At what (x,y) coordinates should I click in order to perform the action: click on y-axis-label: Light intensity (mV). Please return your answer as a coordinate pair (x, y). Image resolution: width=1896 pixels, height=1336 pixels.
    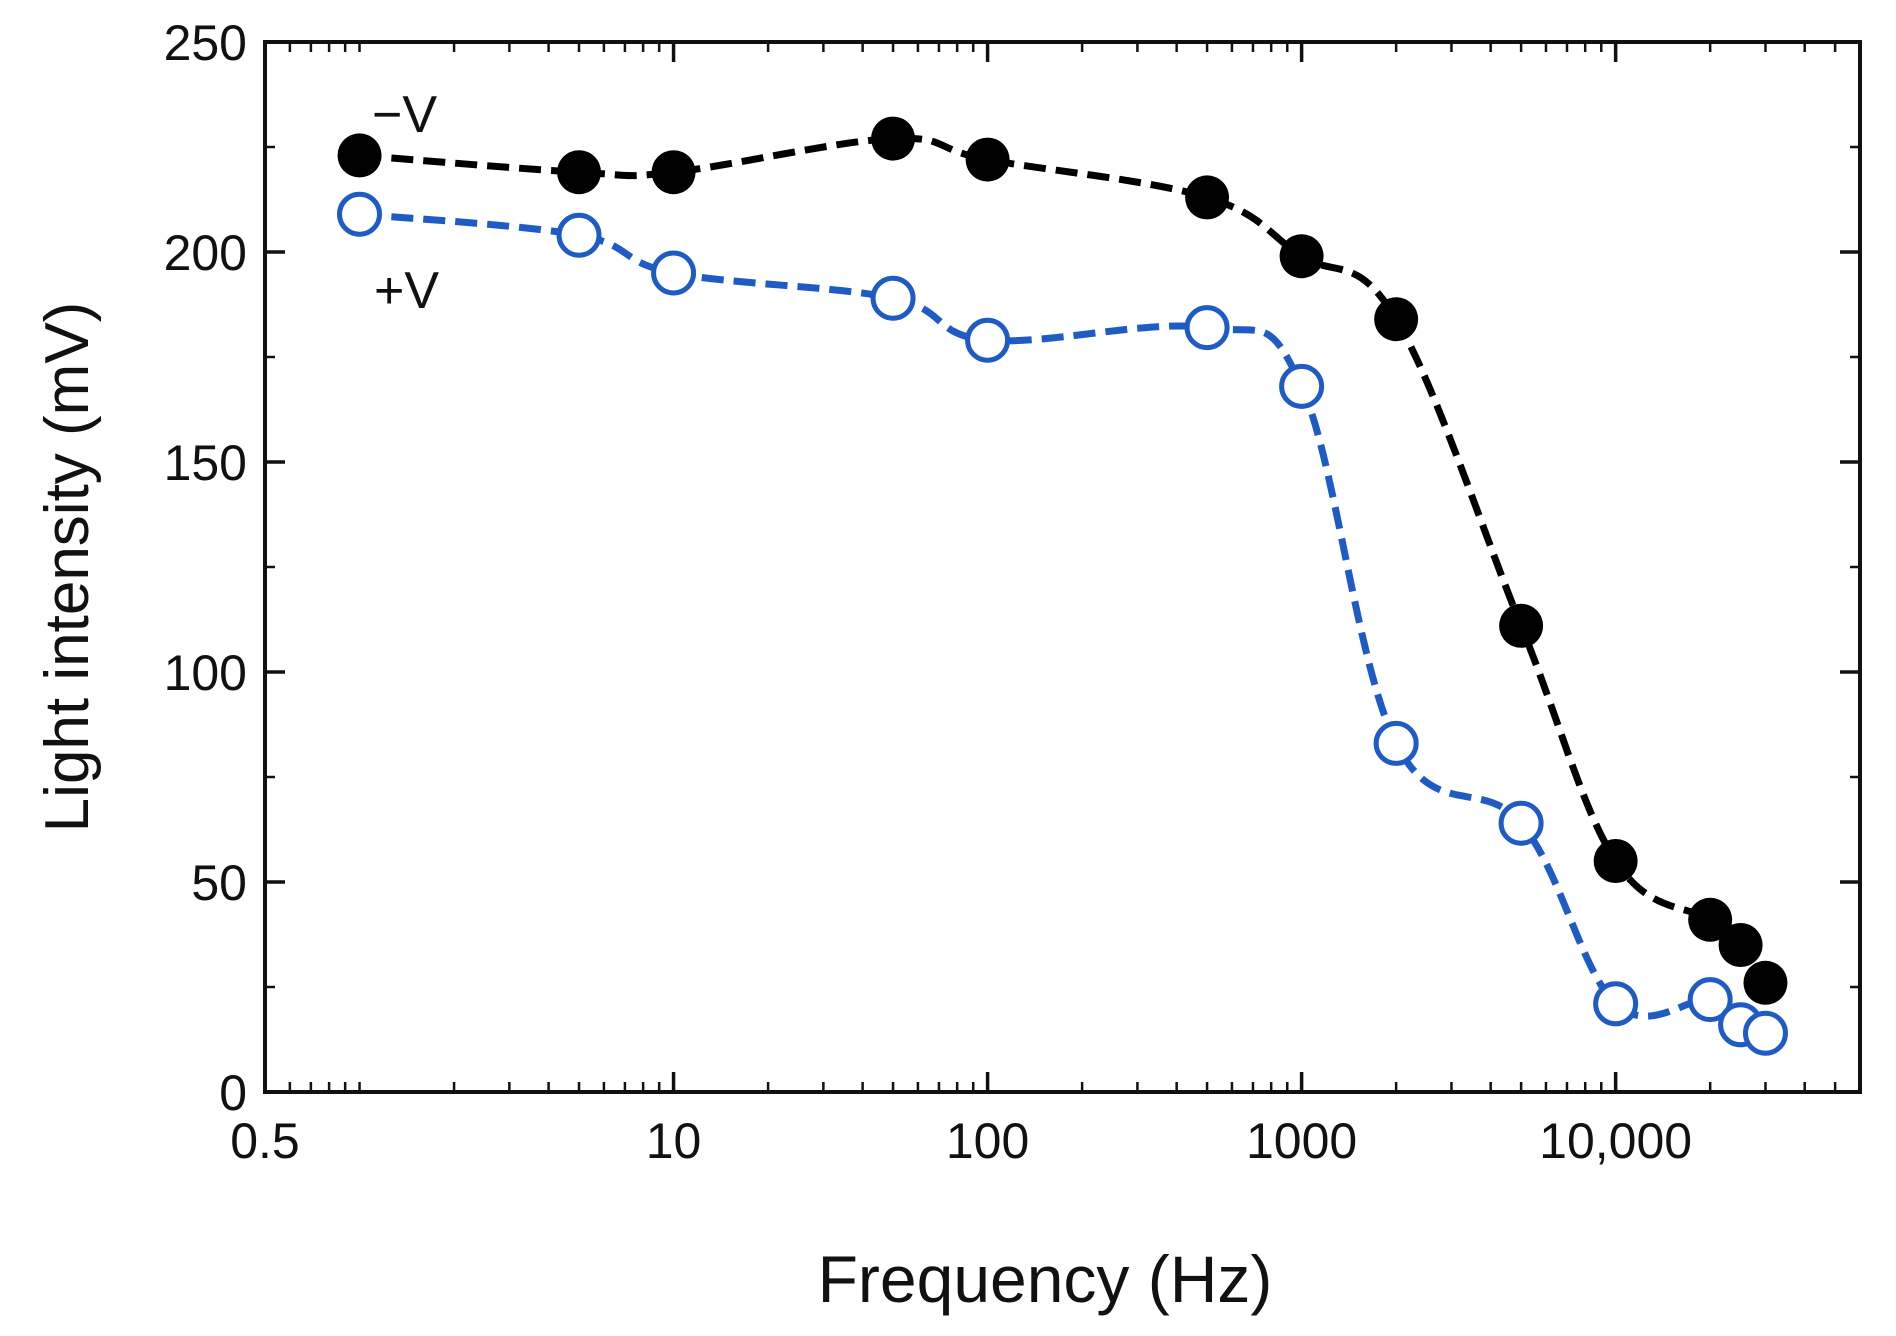
    Looking at the image, I should click on (67, 567).